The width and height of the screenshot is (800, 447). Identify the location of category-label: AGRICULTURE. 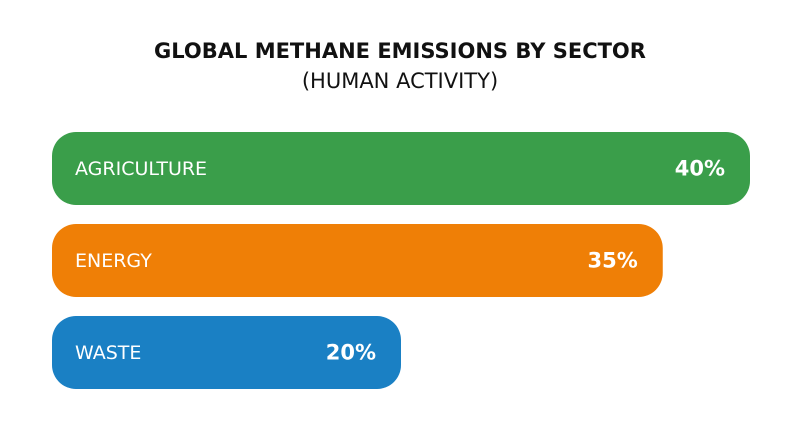
(141, 169).